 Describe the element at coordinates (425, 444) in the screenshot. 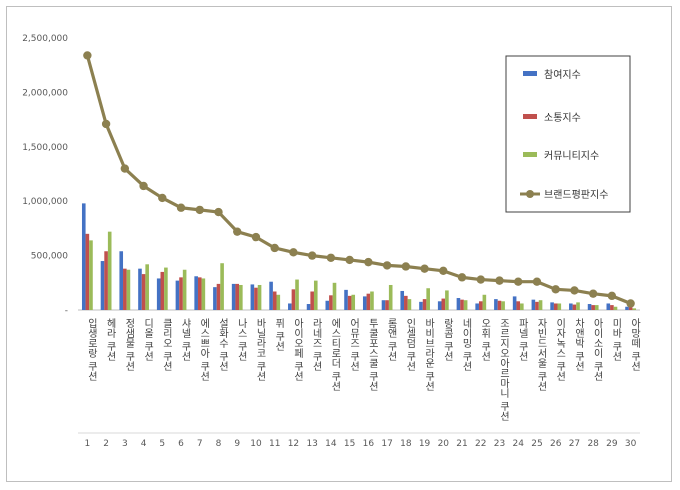

I see `category-number: 19` at that location.